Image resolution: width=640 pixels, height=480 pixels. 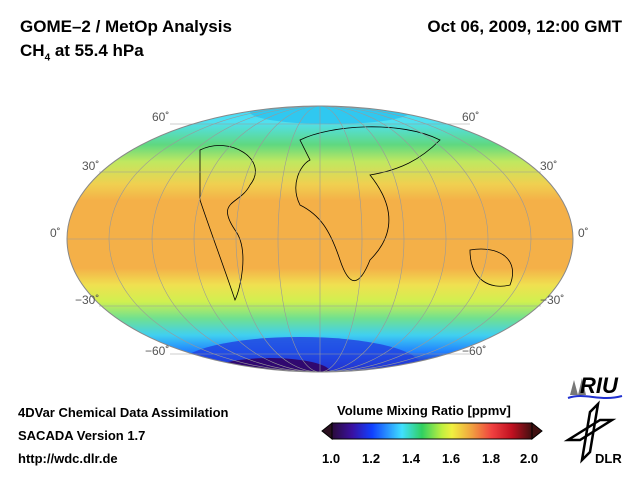 What do you see at coordinates (97, 50) in the screenshot?
I see `pressure-level: at 55.4 hPa` at bounding box center [97, 50].